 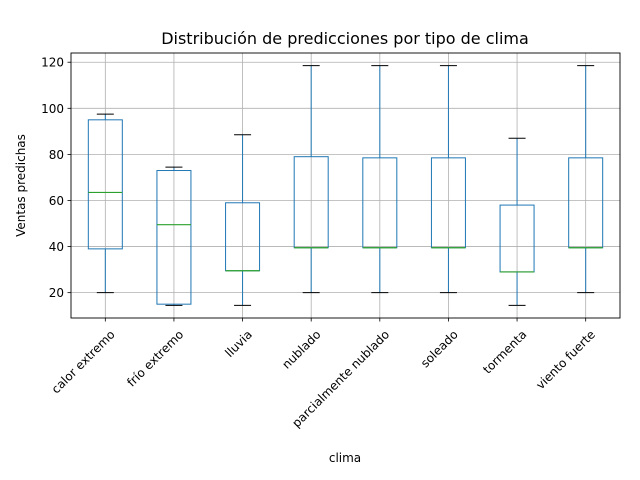 What do you see at coordinates (380, 179) in the screenshot?
I see `box-parcialmente-nublado` at bounding box center [380, 179].